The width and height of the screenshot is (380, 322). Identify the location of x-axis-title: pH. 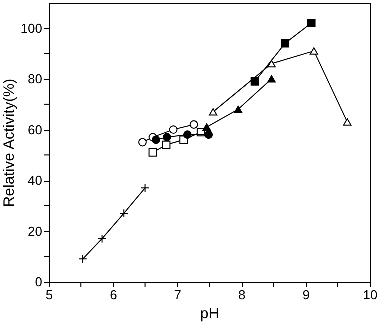
(210, 314).